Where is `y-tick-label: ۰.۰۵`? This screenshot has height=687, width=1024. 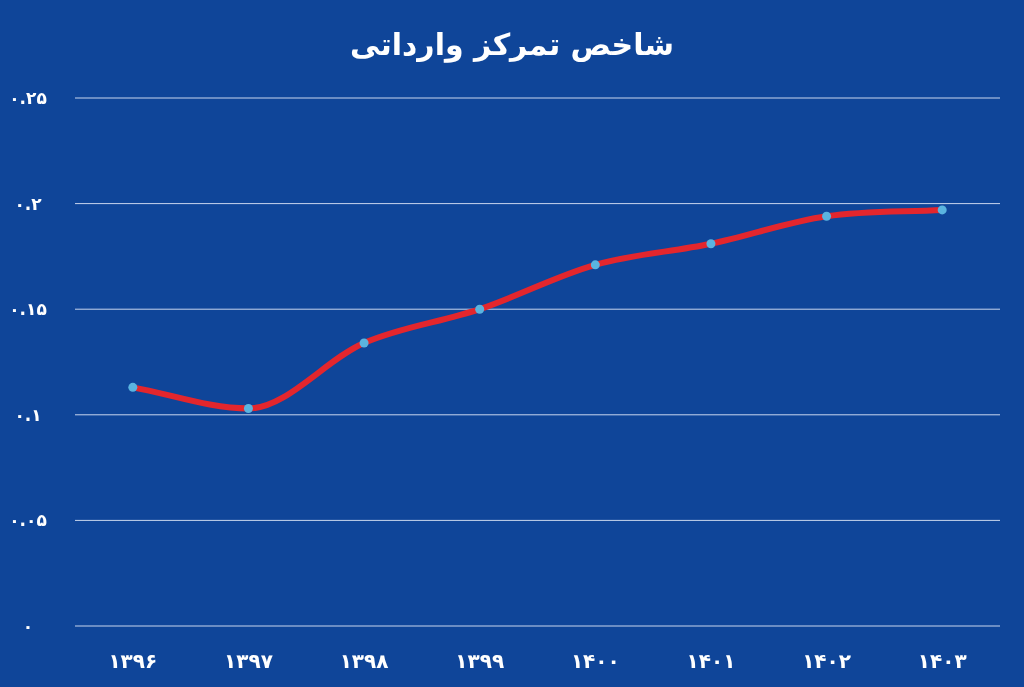
y-tick-label: ۰.۰۵ is located at coordinates (28, 520).